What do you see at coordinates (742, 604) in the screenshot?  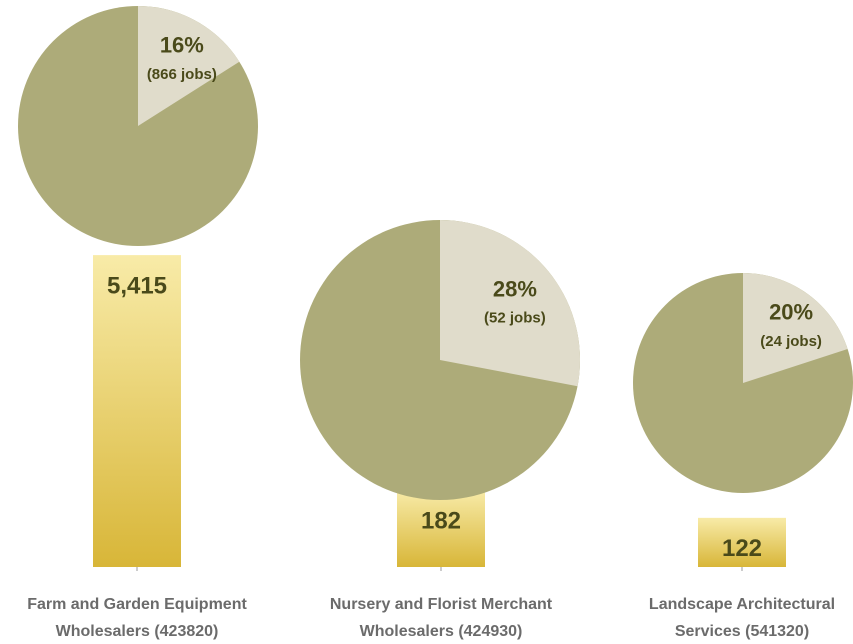 I see `category-label: Landscape Architectural` at bounding box center [742, 604].